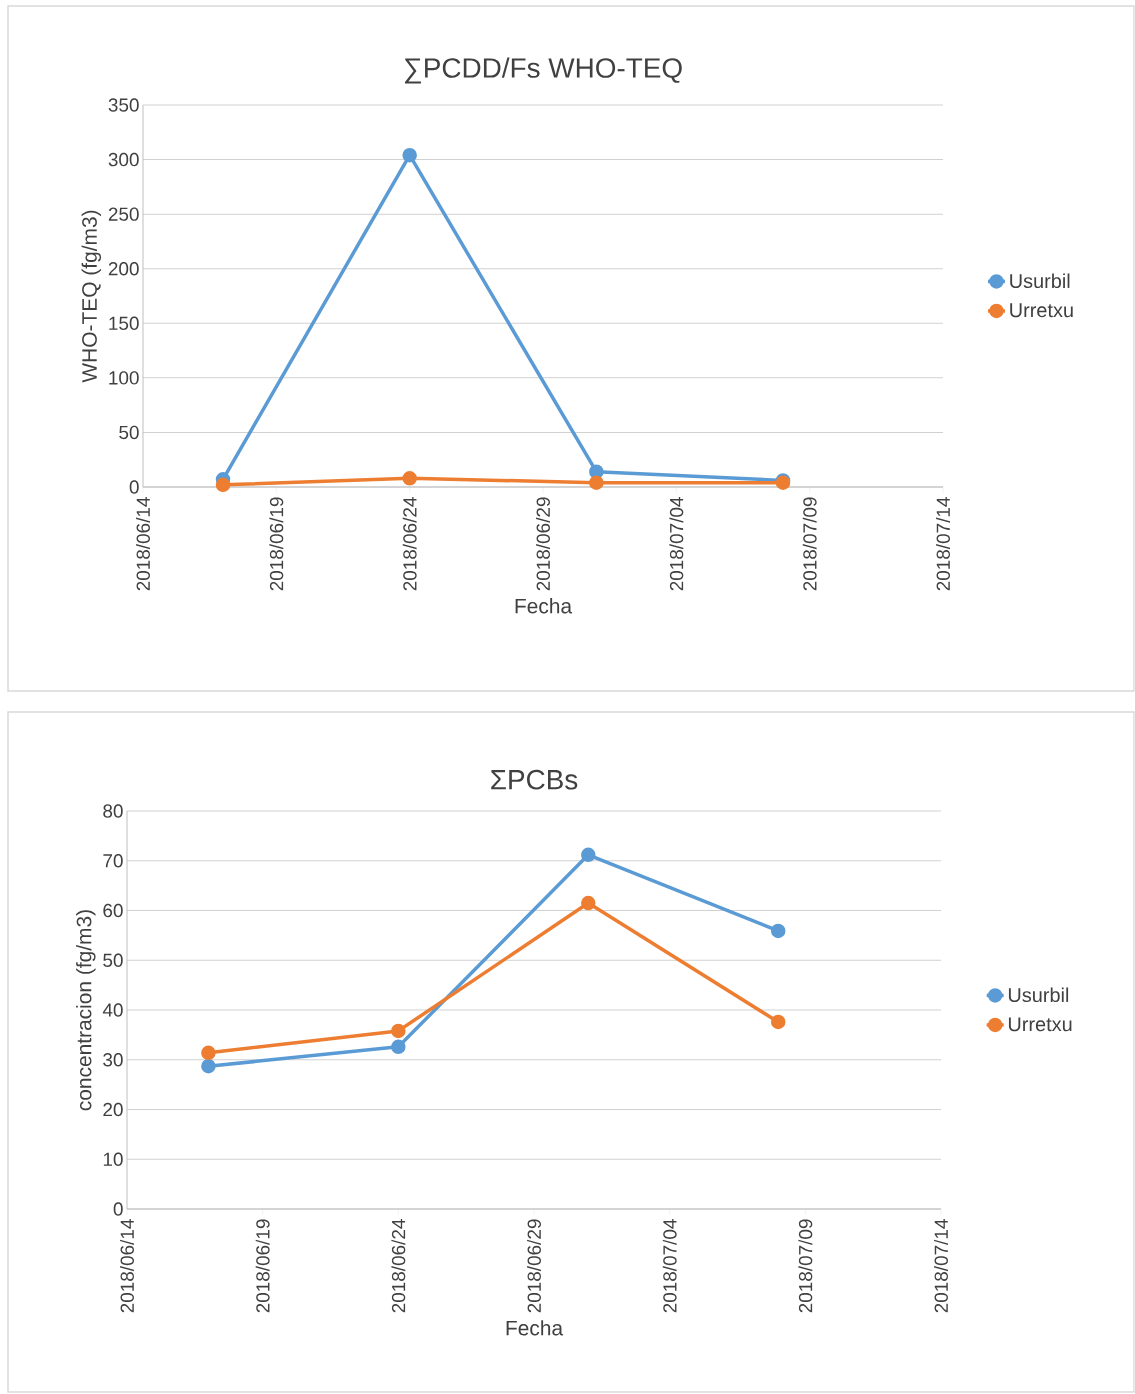 This screenshot has width=1135, height=1394. What do you see at coordinates (124, 378) in the screenshot?
I see `y-tick-label: 100` at bounding box center [124, 378].